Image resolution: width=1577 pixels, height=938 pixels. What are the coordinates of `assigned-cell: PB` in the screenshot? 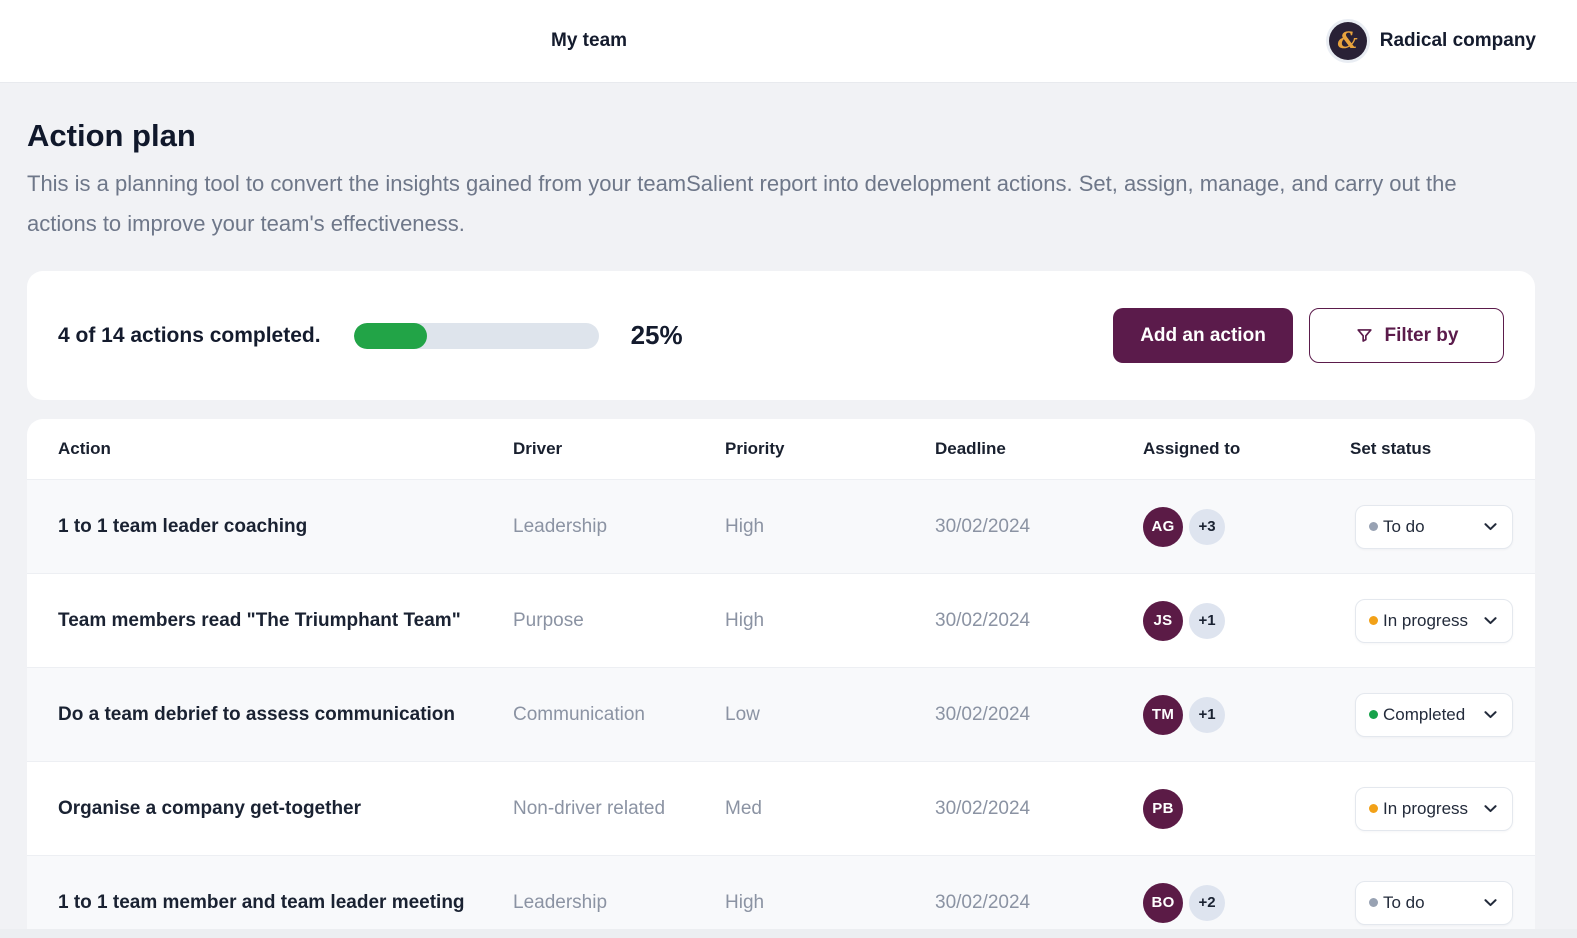 It's located at (1246, 808).